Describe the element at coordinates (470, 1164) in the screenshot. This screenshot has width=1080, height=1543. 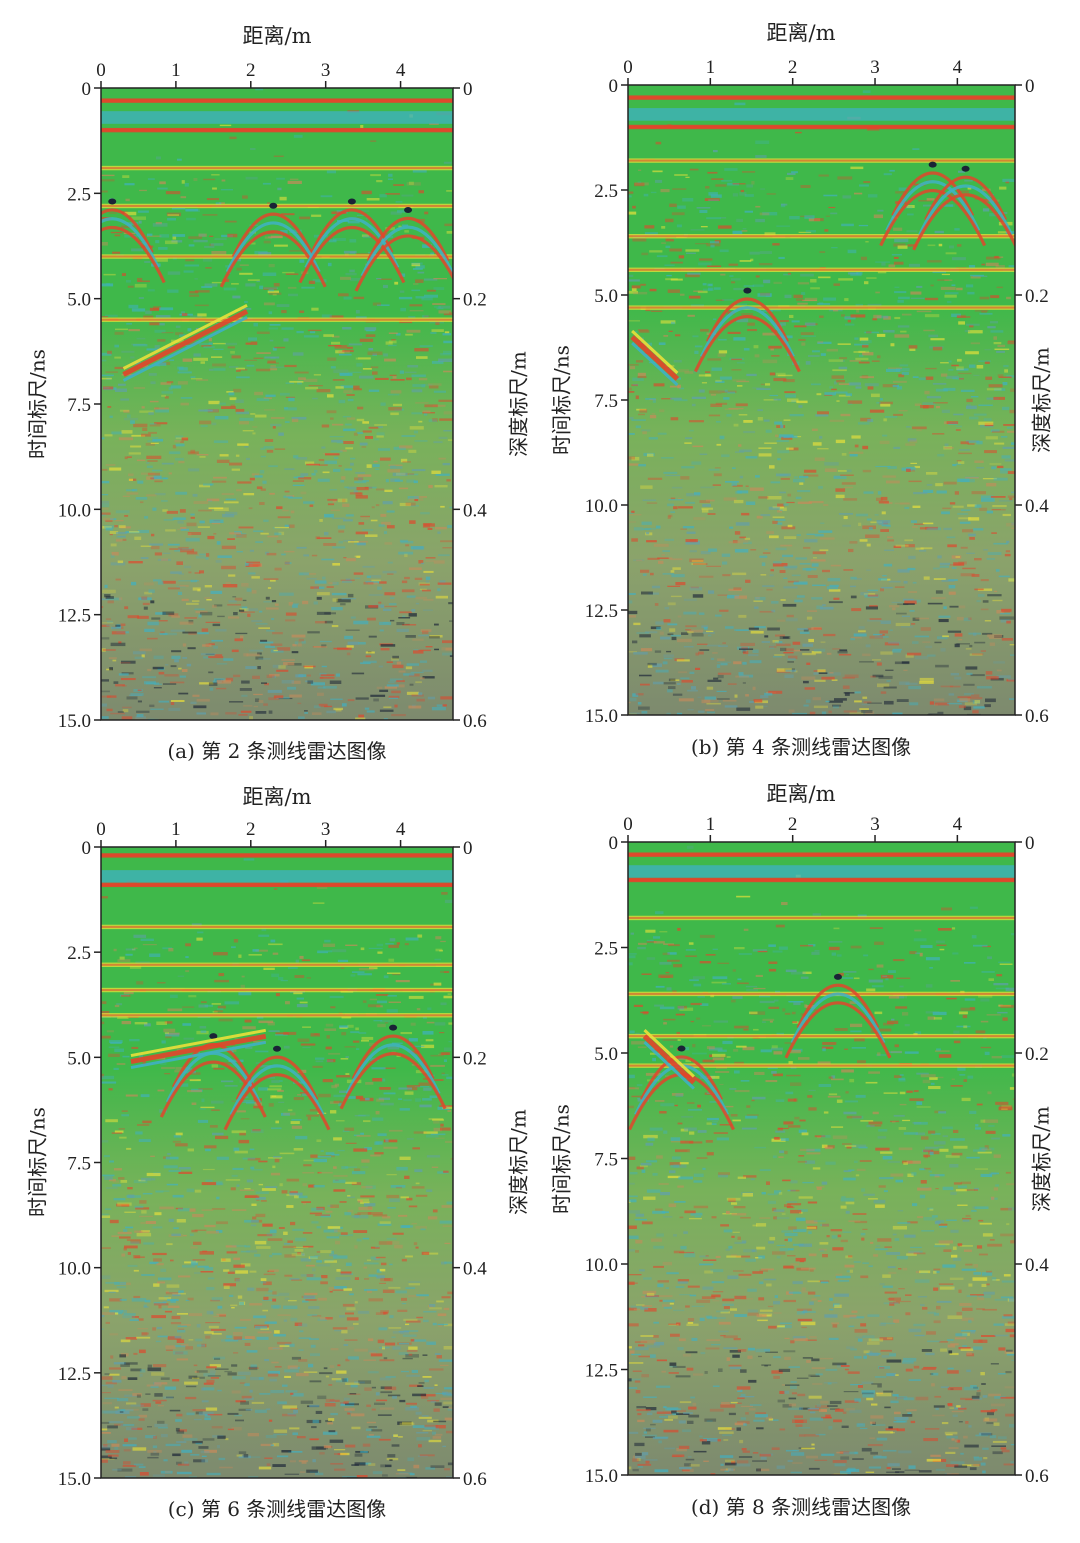
I see `right-axis-ticks: 0 0.2 0.4 0.6` at that location.